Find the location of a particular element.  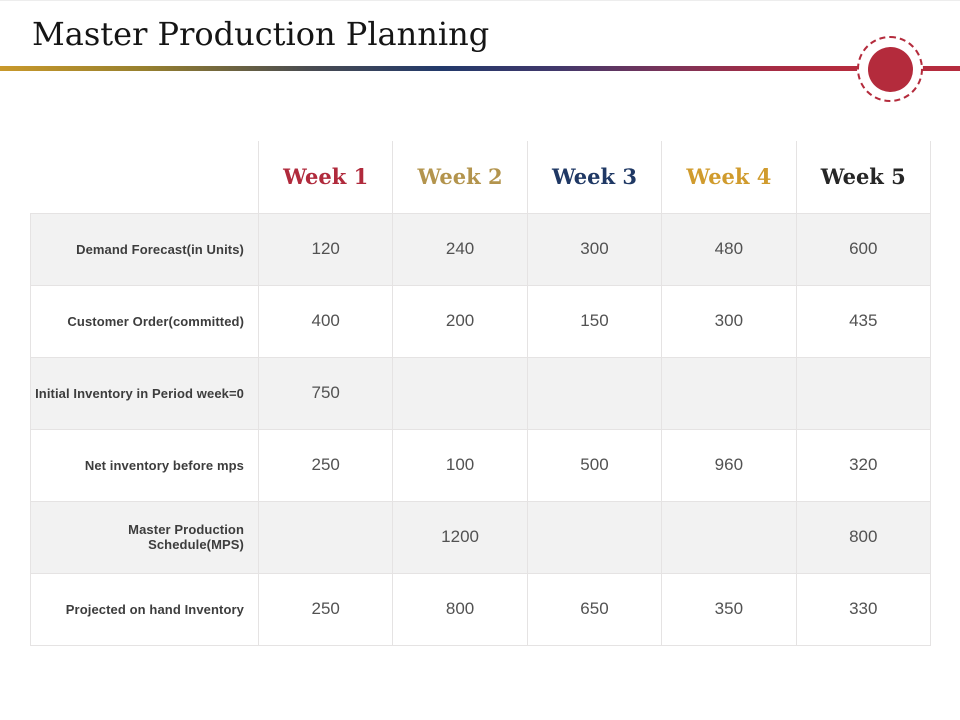

row-label: Net inventory before mps is located at coordinates (144, 465).